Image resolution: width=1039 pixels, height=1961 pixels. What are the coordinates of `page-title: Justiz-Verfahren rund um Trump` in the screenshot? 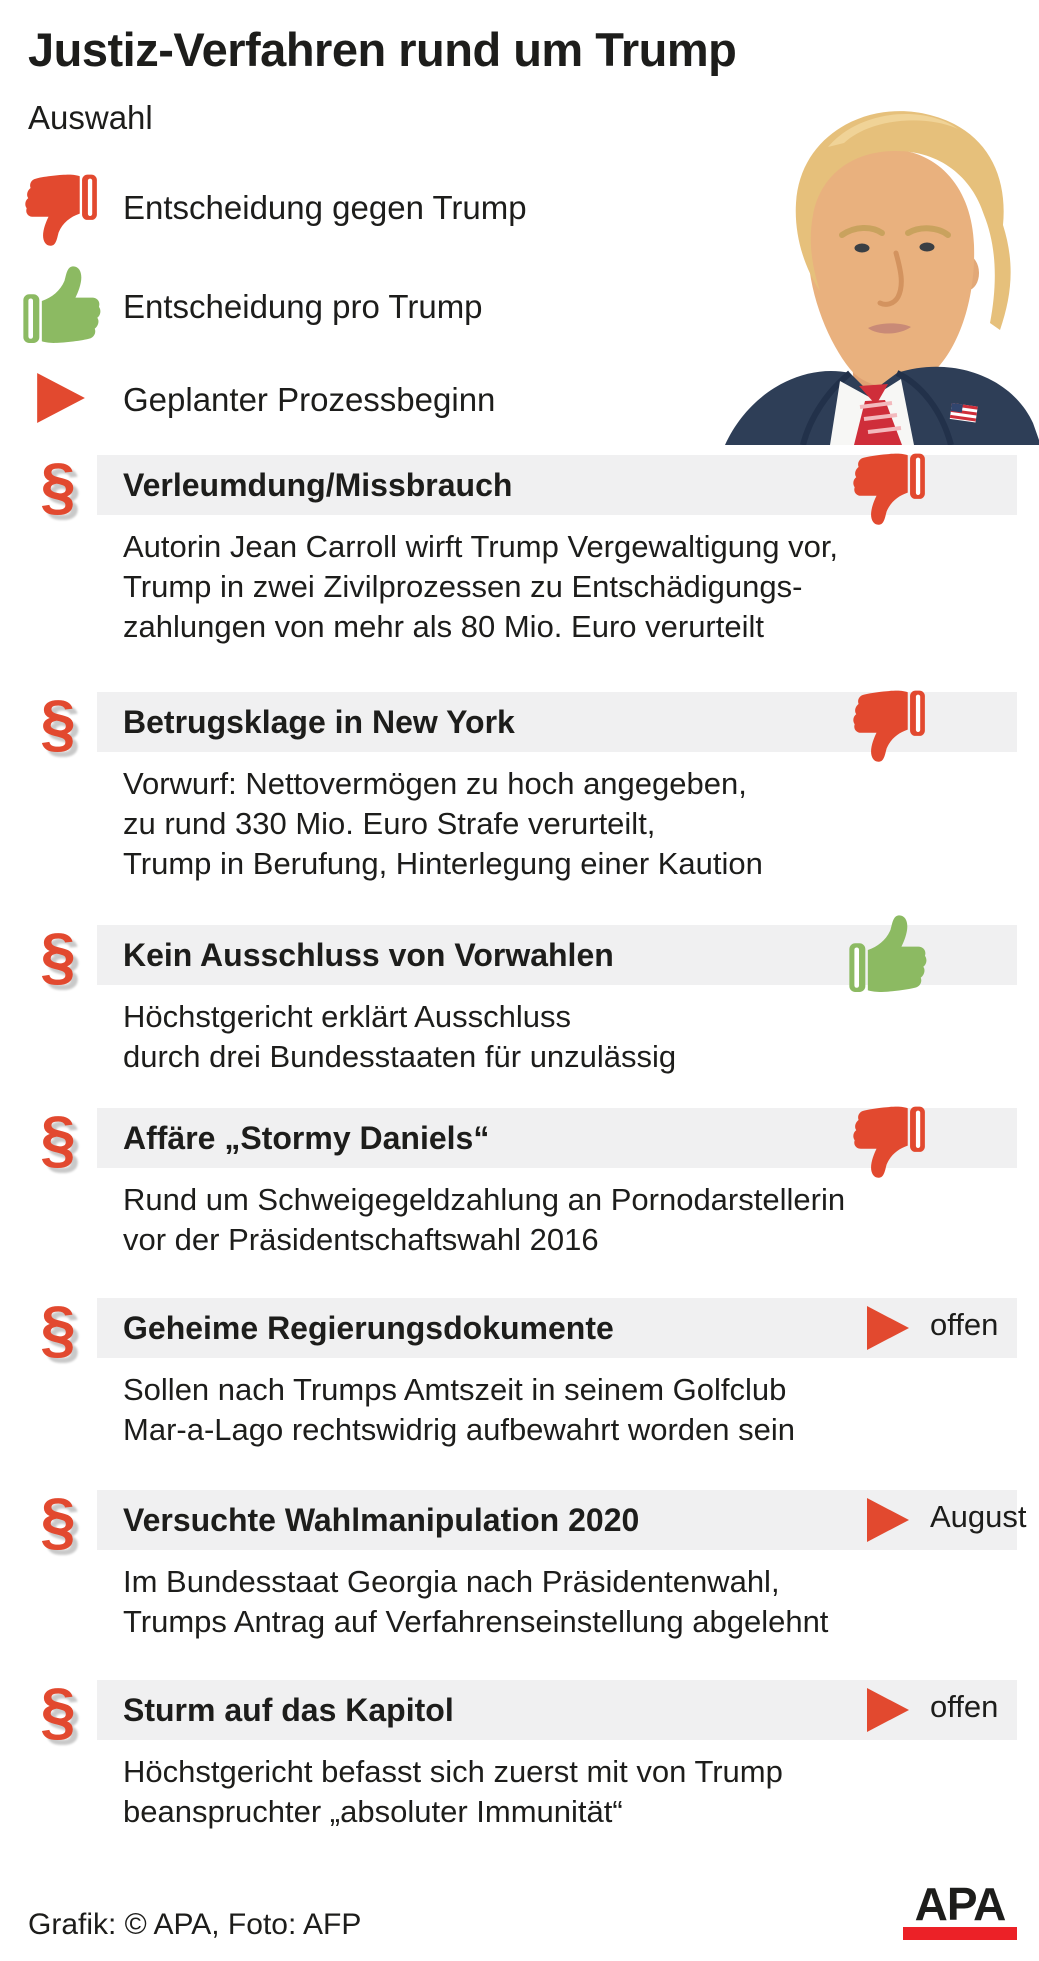 It's located at (382, 49).